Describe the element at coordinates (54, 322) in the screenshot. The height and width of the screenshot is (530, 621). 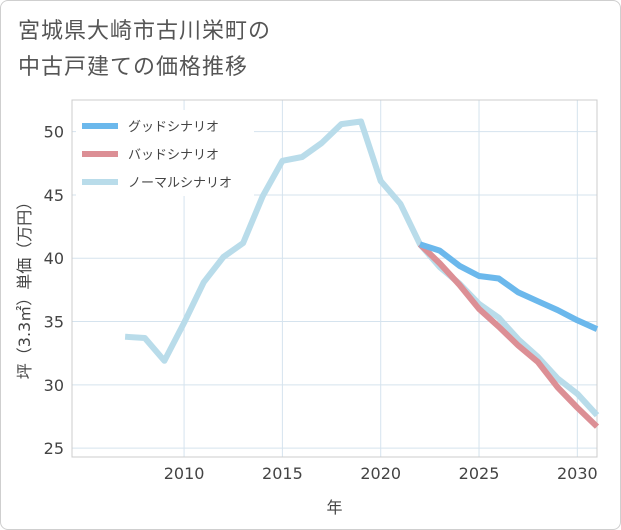
I see `y-tick-label: 35` at that location.